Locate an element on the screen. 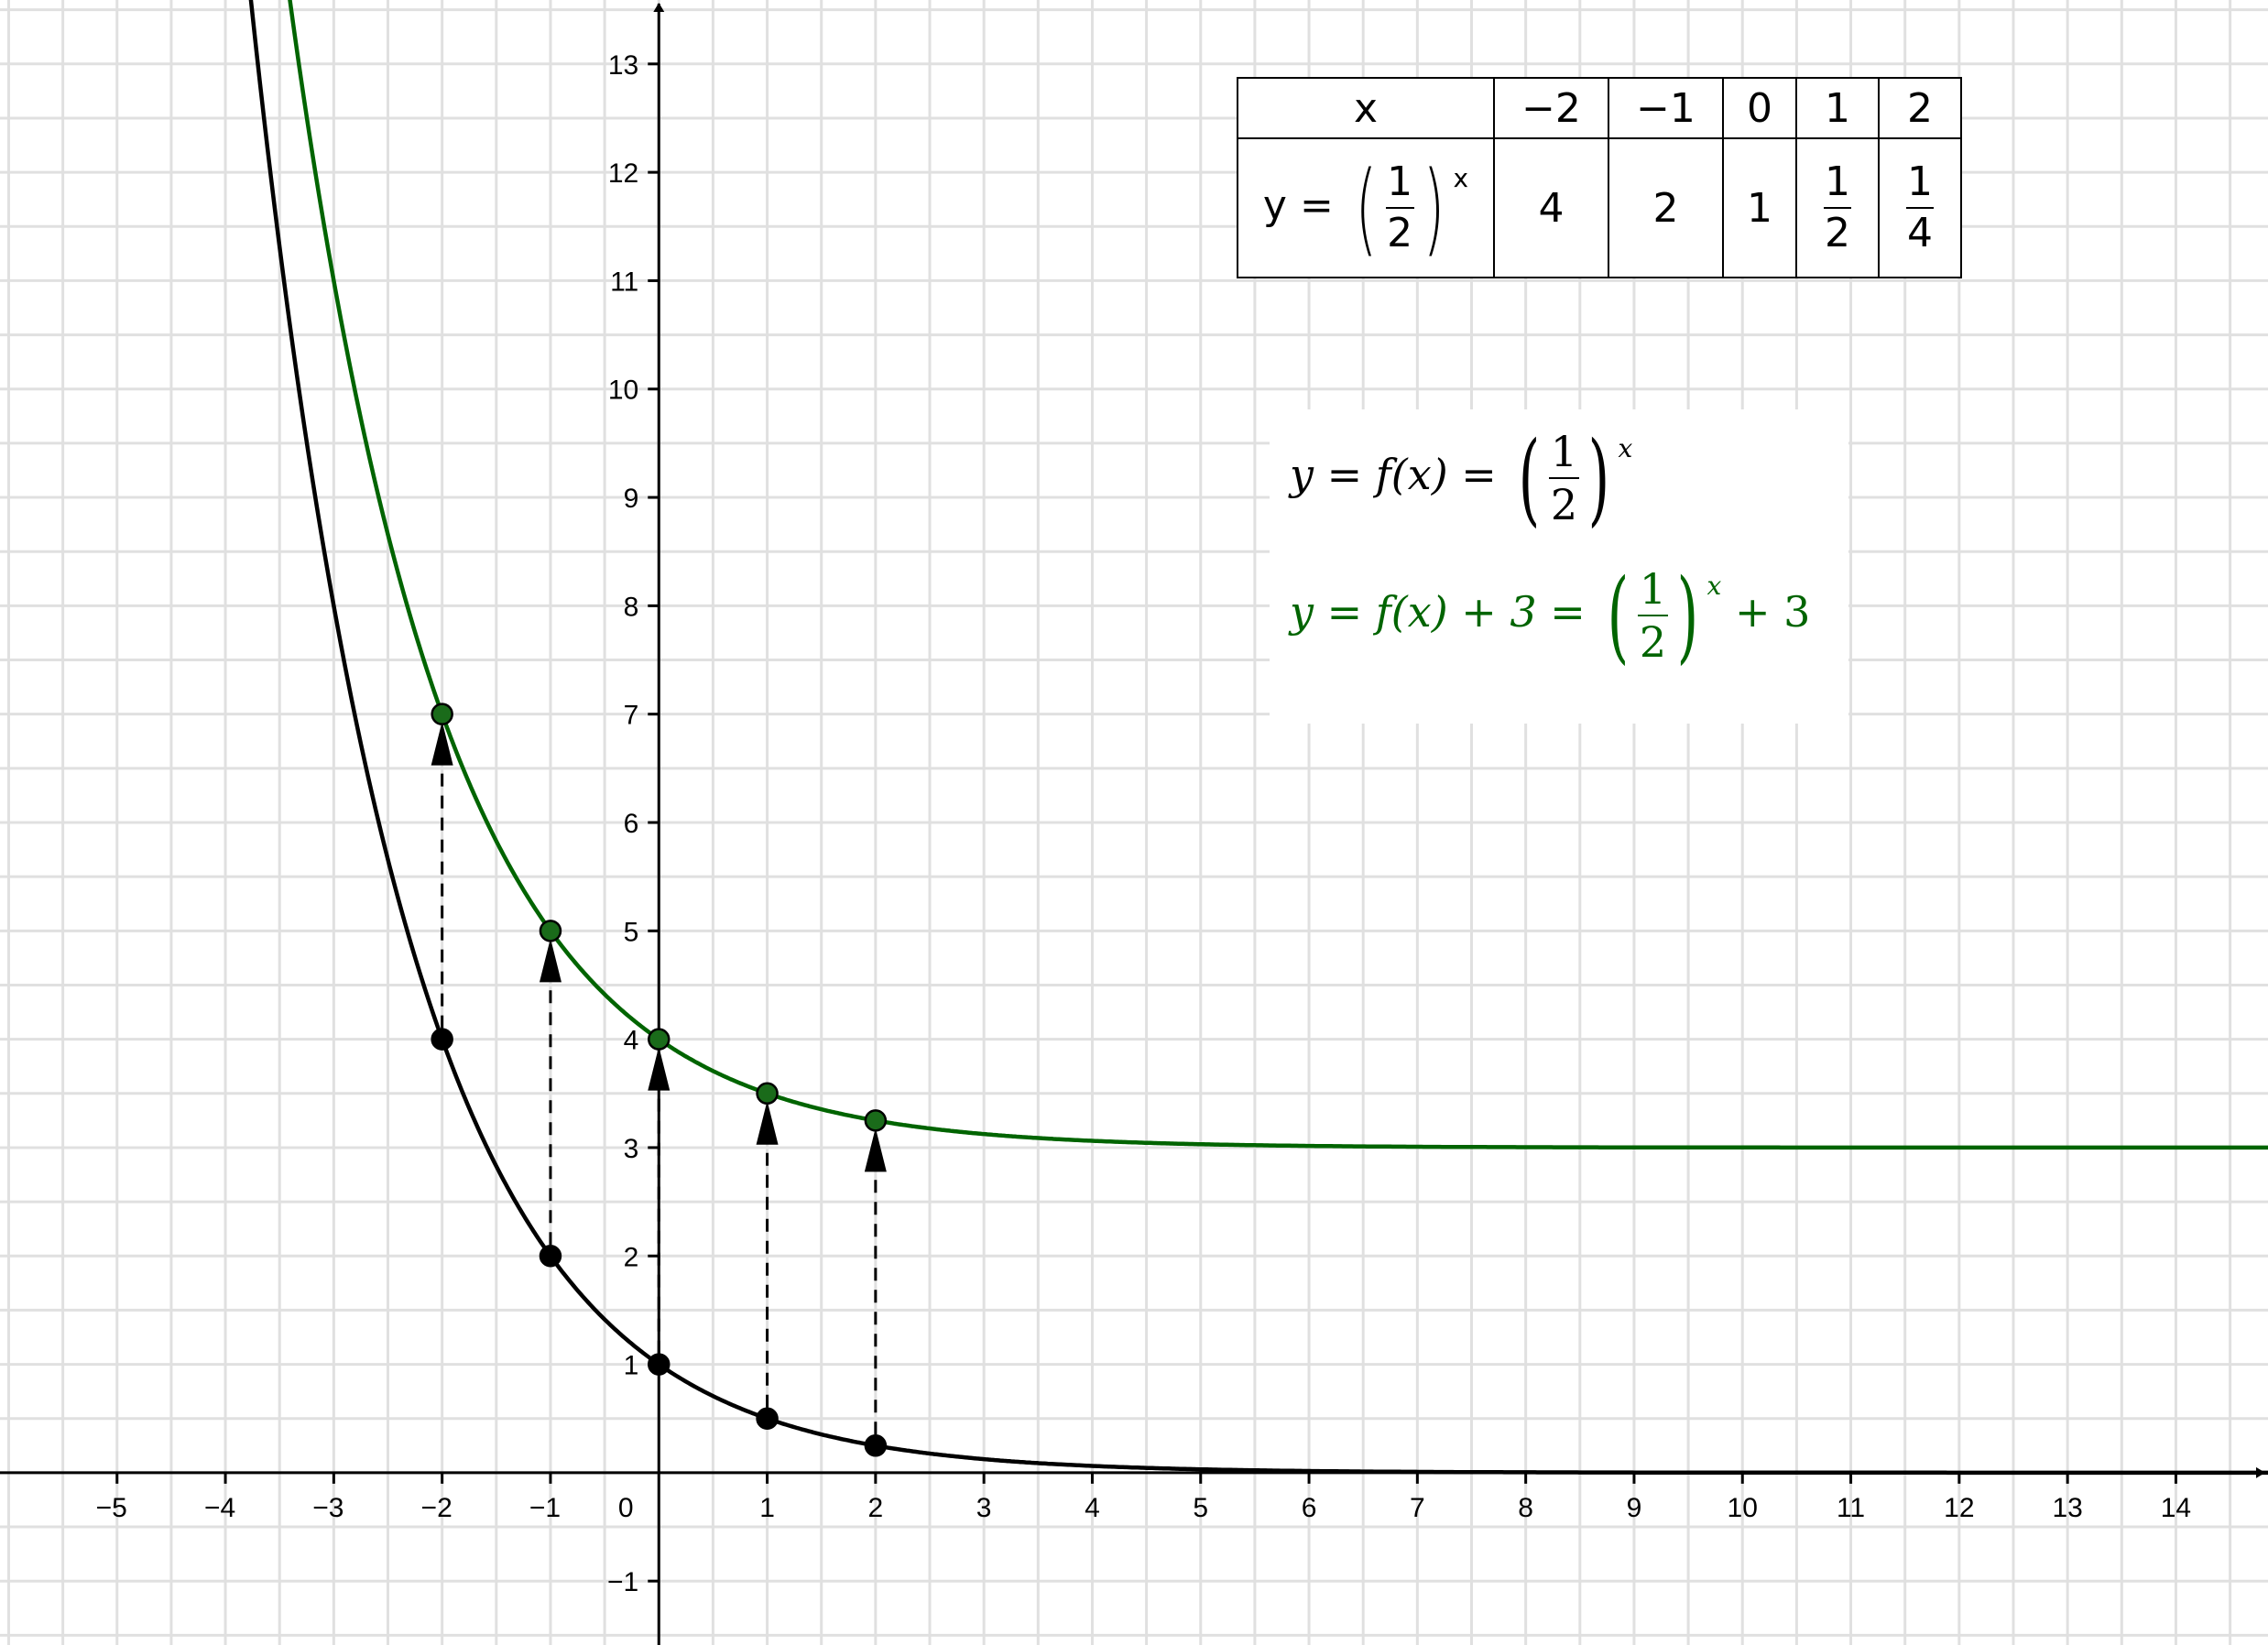 This screenshot has height=1645, width=2268. x-tick-label: −4 is located at coordinates (219, 1508).